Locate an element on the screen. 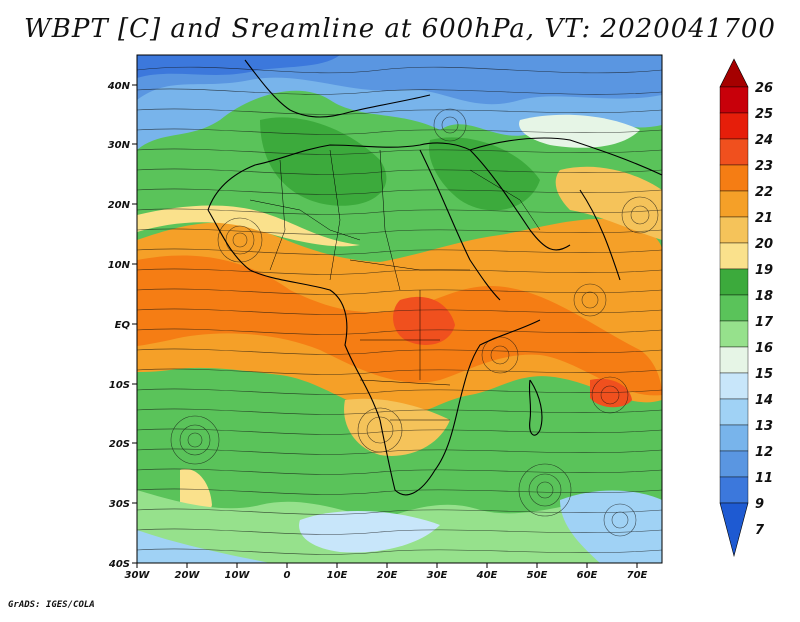  lat-label-20n: 20N is located at coordinates (119, 205).